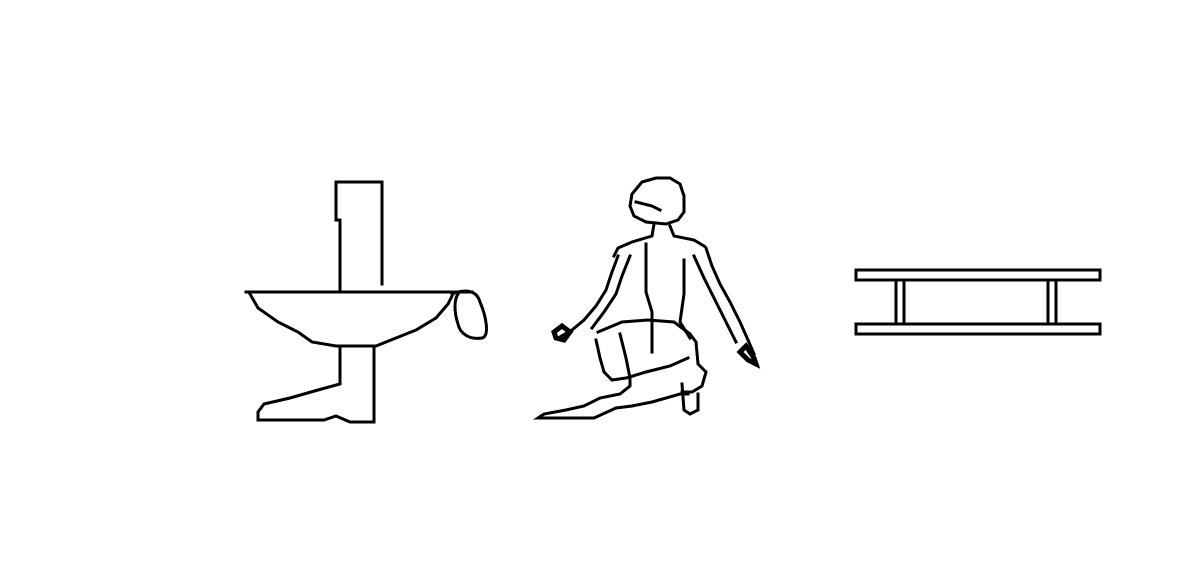 The image size is (1201, 569). I want to click on door-bolt-icon, so click(978, 302).